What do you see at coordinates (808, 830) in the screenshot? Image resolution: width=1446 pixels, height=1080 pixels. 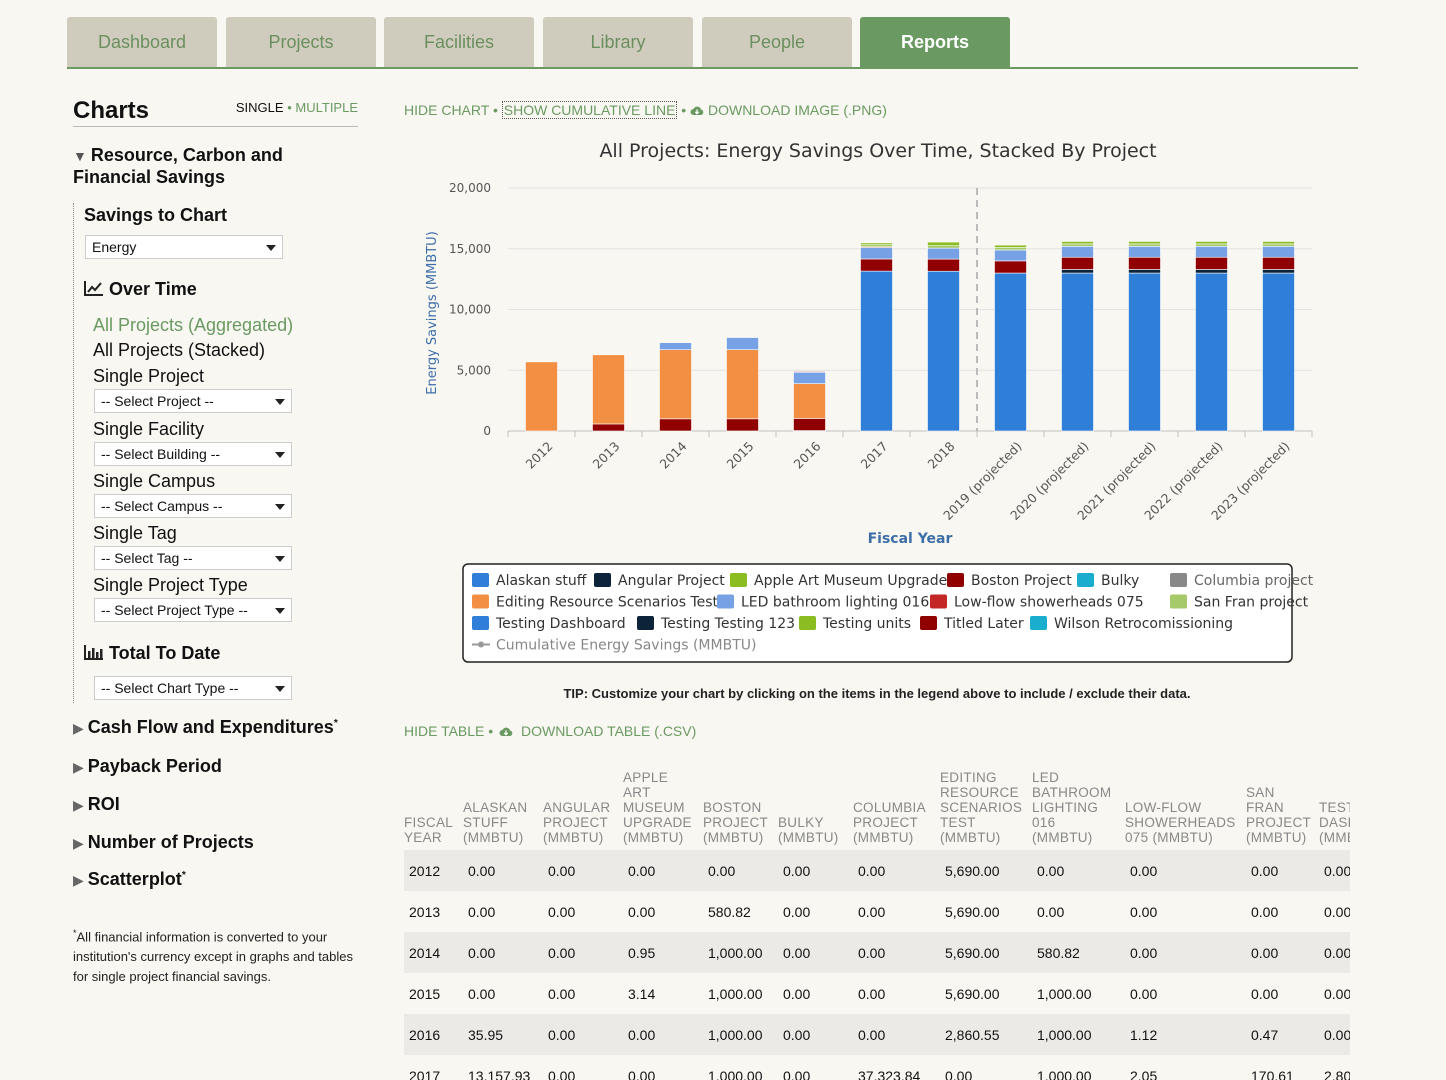 I see `table-header-cell: BULKY (MMBTU)` at bounding box center [808, 830].